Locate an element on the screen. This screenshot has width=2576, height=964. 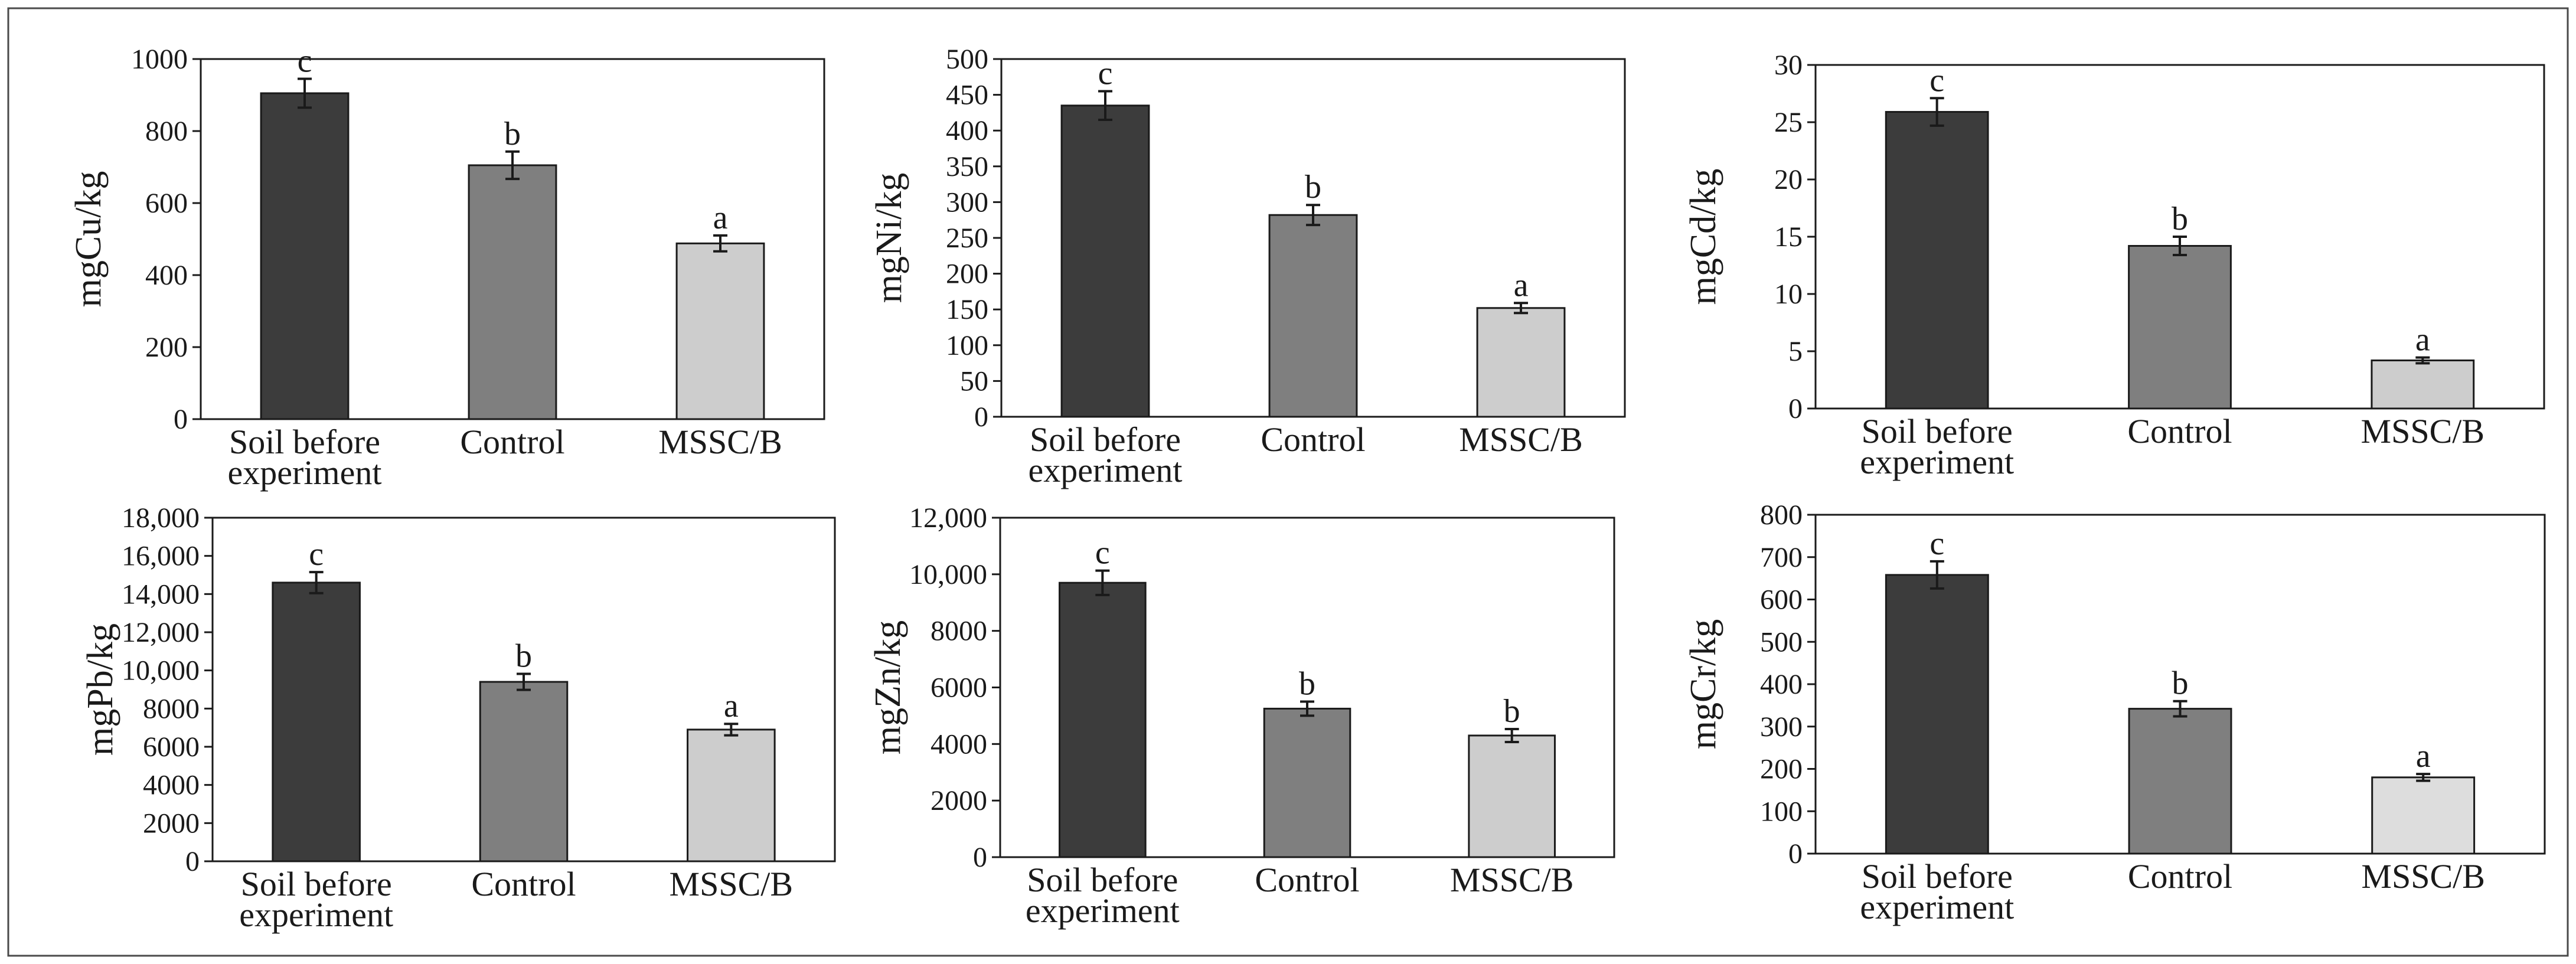
y-tick-label: 30 is located at coordinates (1788, 65).